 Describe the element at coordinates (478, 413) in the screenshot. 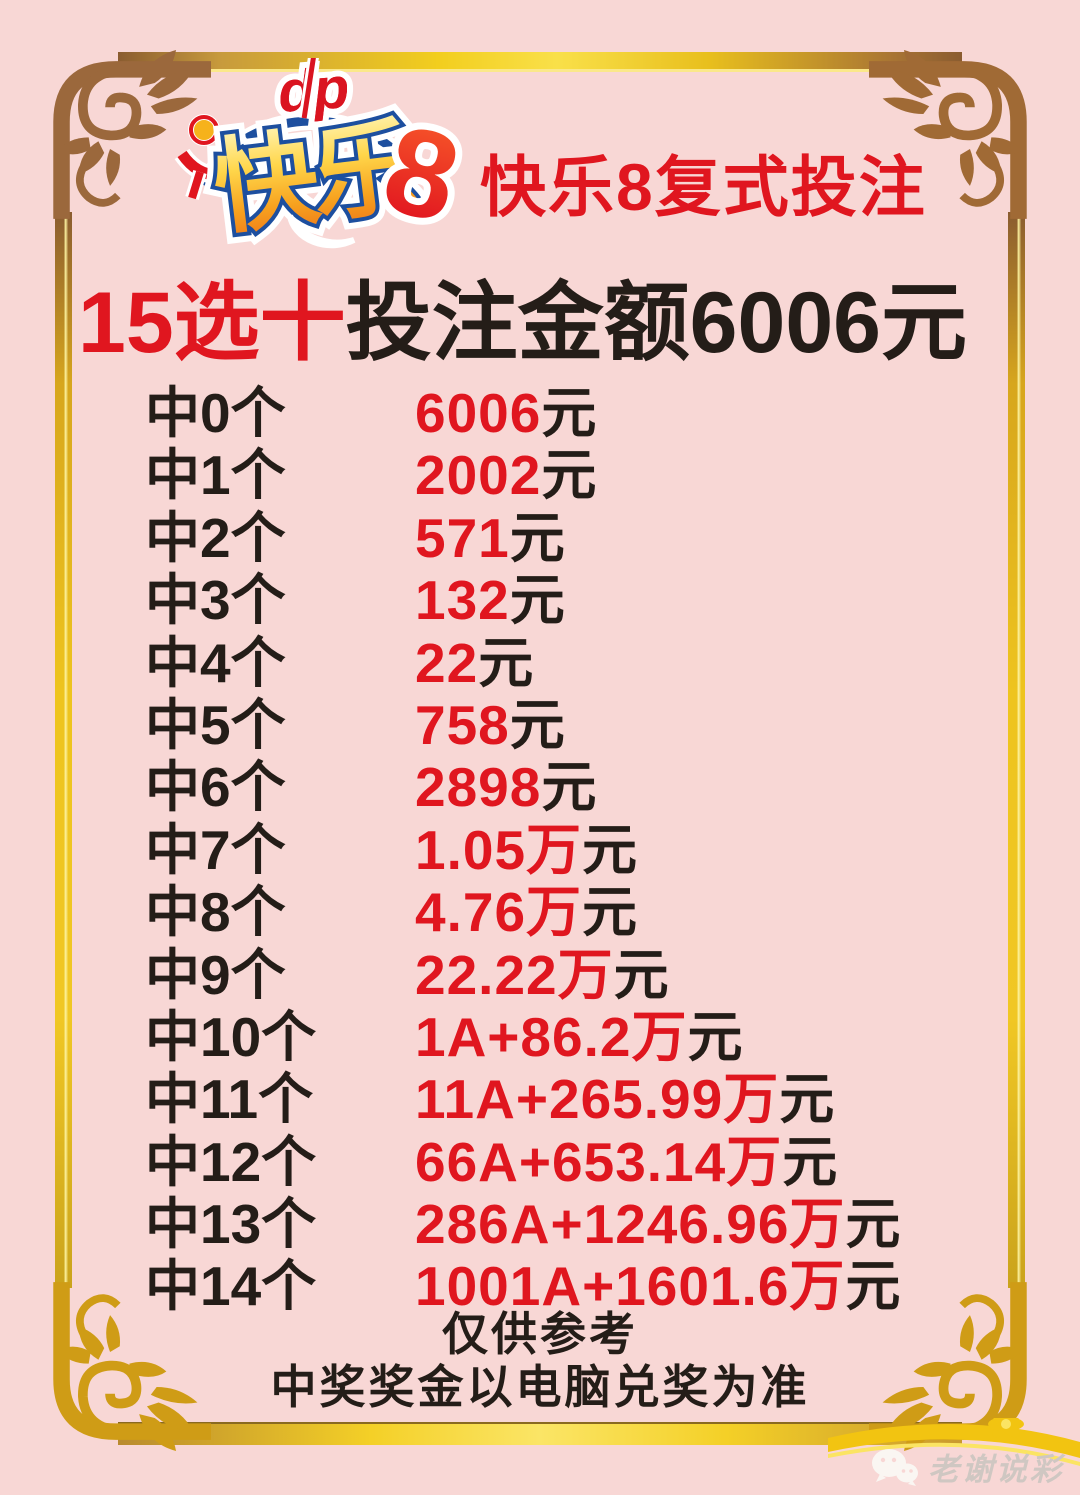

I see `prize-amount: 6006` at that location.